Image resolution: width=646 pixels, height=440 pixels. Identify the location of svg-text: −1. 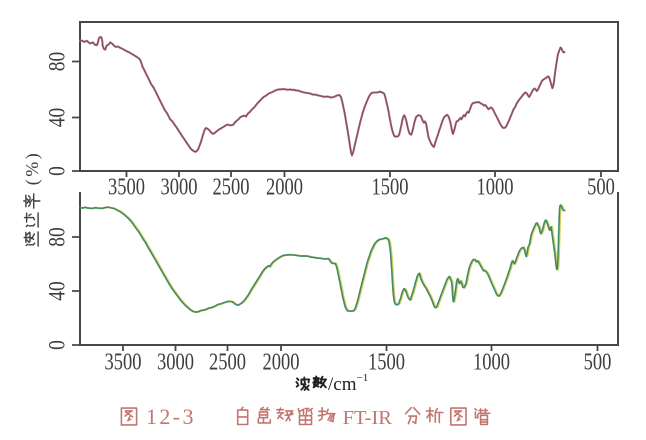
(363, 378).